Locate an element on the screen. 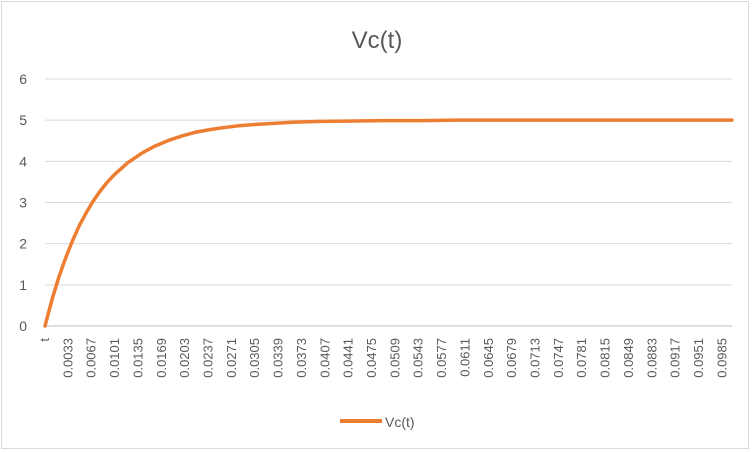 Image resolution: width=752 pixels, height=452 pixels. y-tick-label: 5 is located at coordinates (23, 120).